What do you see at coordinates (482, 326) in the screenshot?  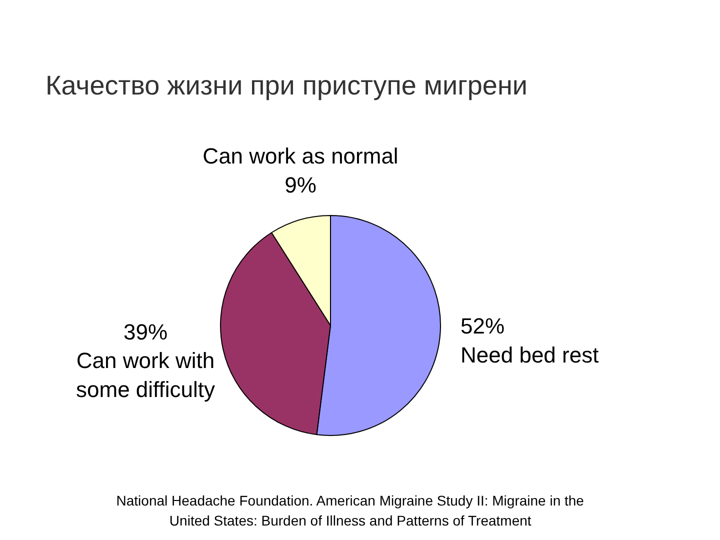 I see `data-label: 52%` at bounding box center [482, 326].